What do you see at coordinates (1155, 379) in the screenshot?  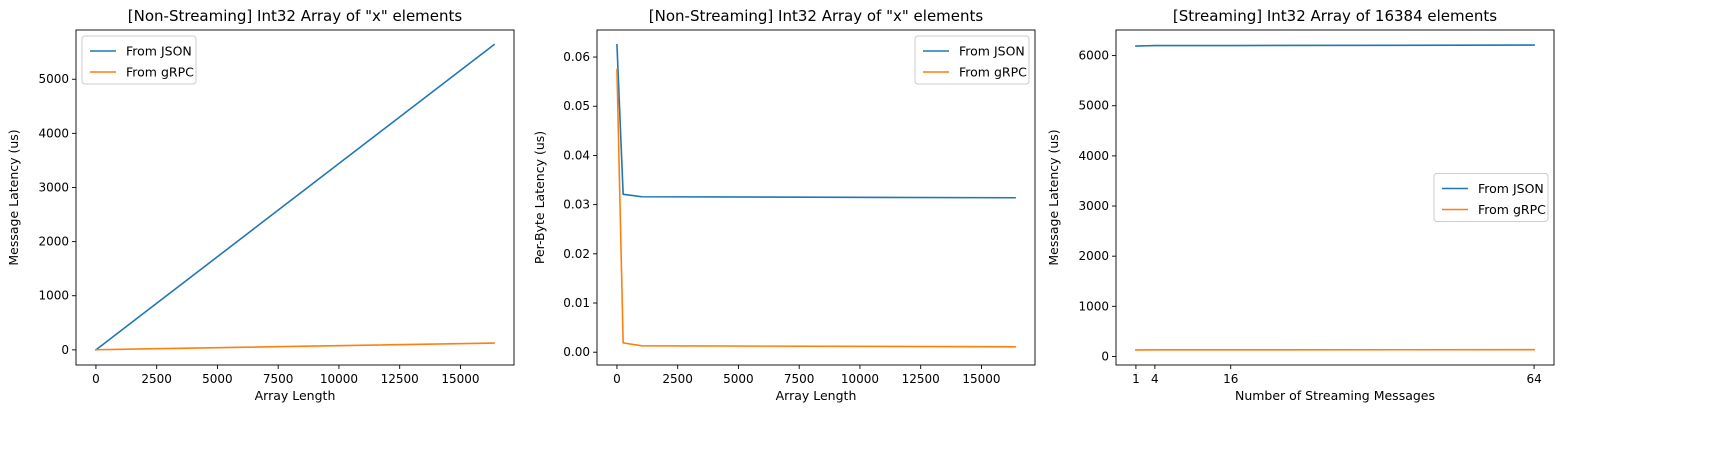 I see `x-tick-label: 4` at bounding box center [1155, 379].